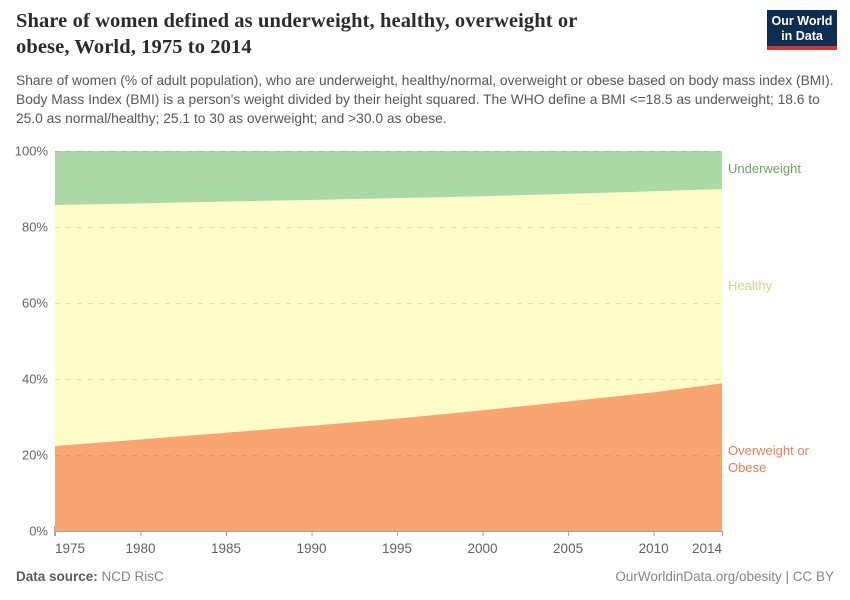 This screenshot has height=600, width=850. I want to click on y-tick-label: 100%, so click(32, 151).